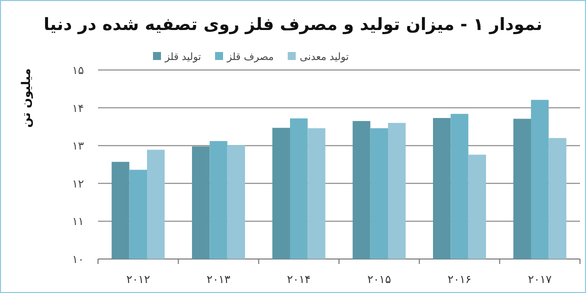 Image resolution: width=586 pixels, height=293 pixels. I want to click on x-tick-label: ۲۰۱۶, so click(460, 279).